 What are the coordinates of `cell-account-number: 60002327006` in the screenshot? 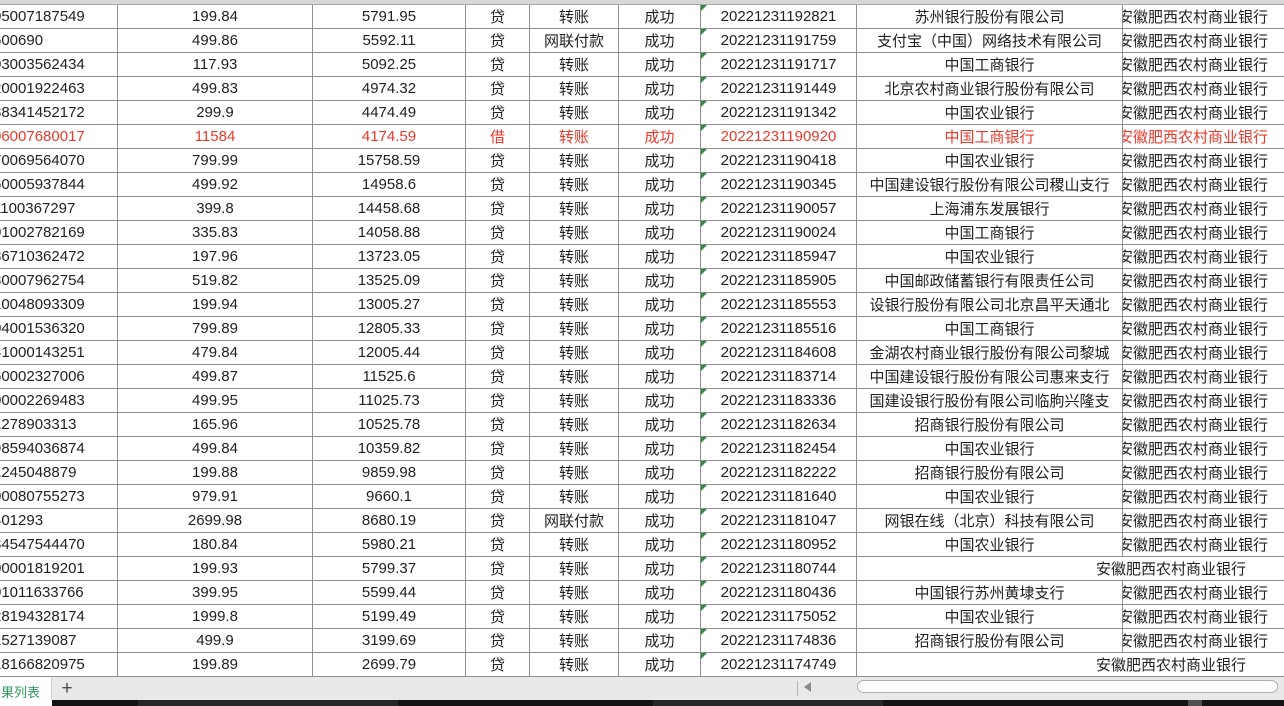 It's located at (59, 376).